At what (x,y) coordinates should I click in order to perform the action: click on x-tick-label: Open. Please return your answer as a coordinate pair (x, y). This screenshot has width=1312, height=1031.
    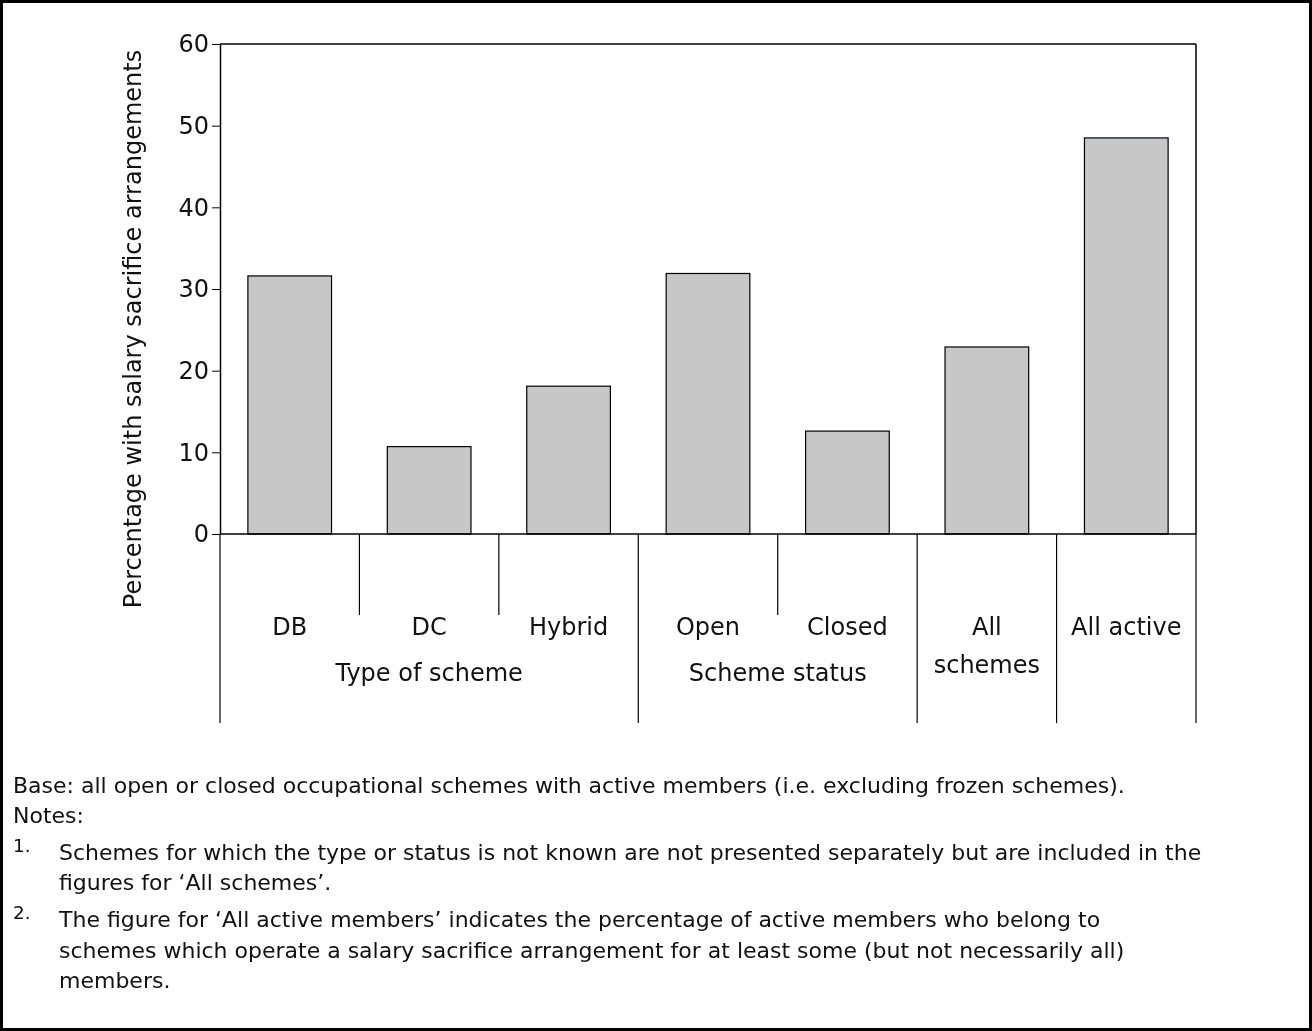
    Looking at the image, I should click on (708, 627).